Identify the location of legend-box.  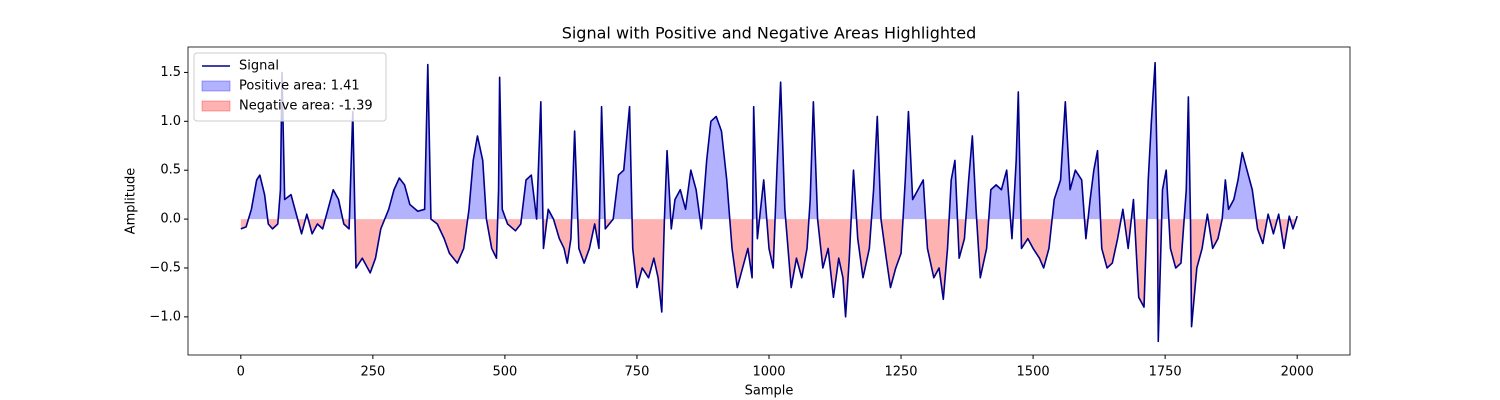
(290, 87).